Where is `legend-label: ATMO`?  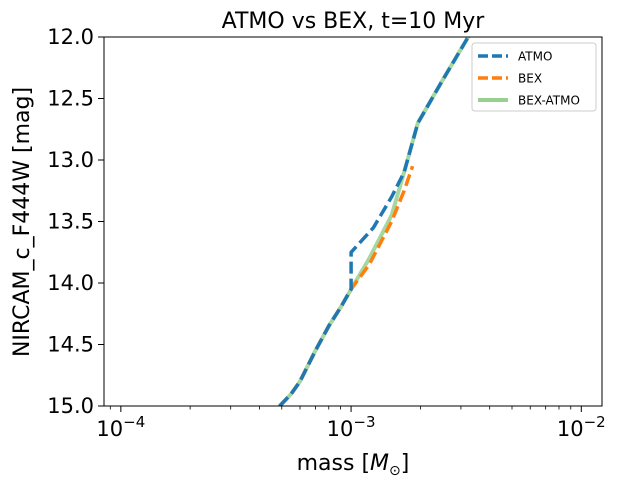
legend-label: ATMO is located at coordinates (535, 57).